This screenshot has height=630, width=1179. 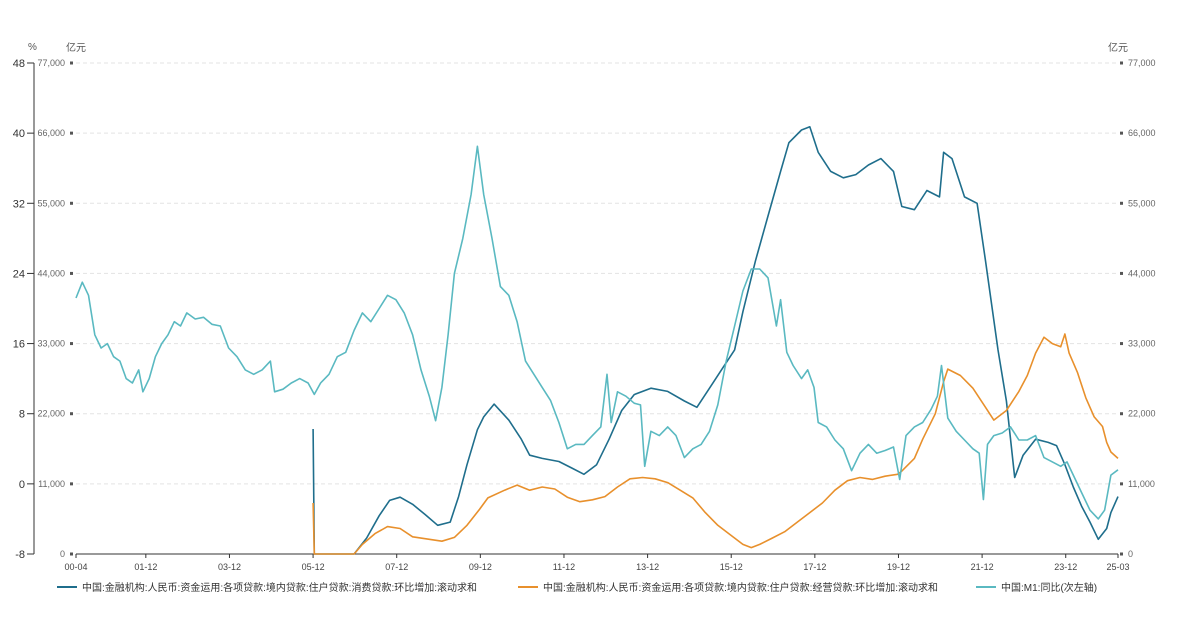 I want to click on x-tick-label: 07-12, so click(x=396, y=567).